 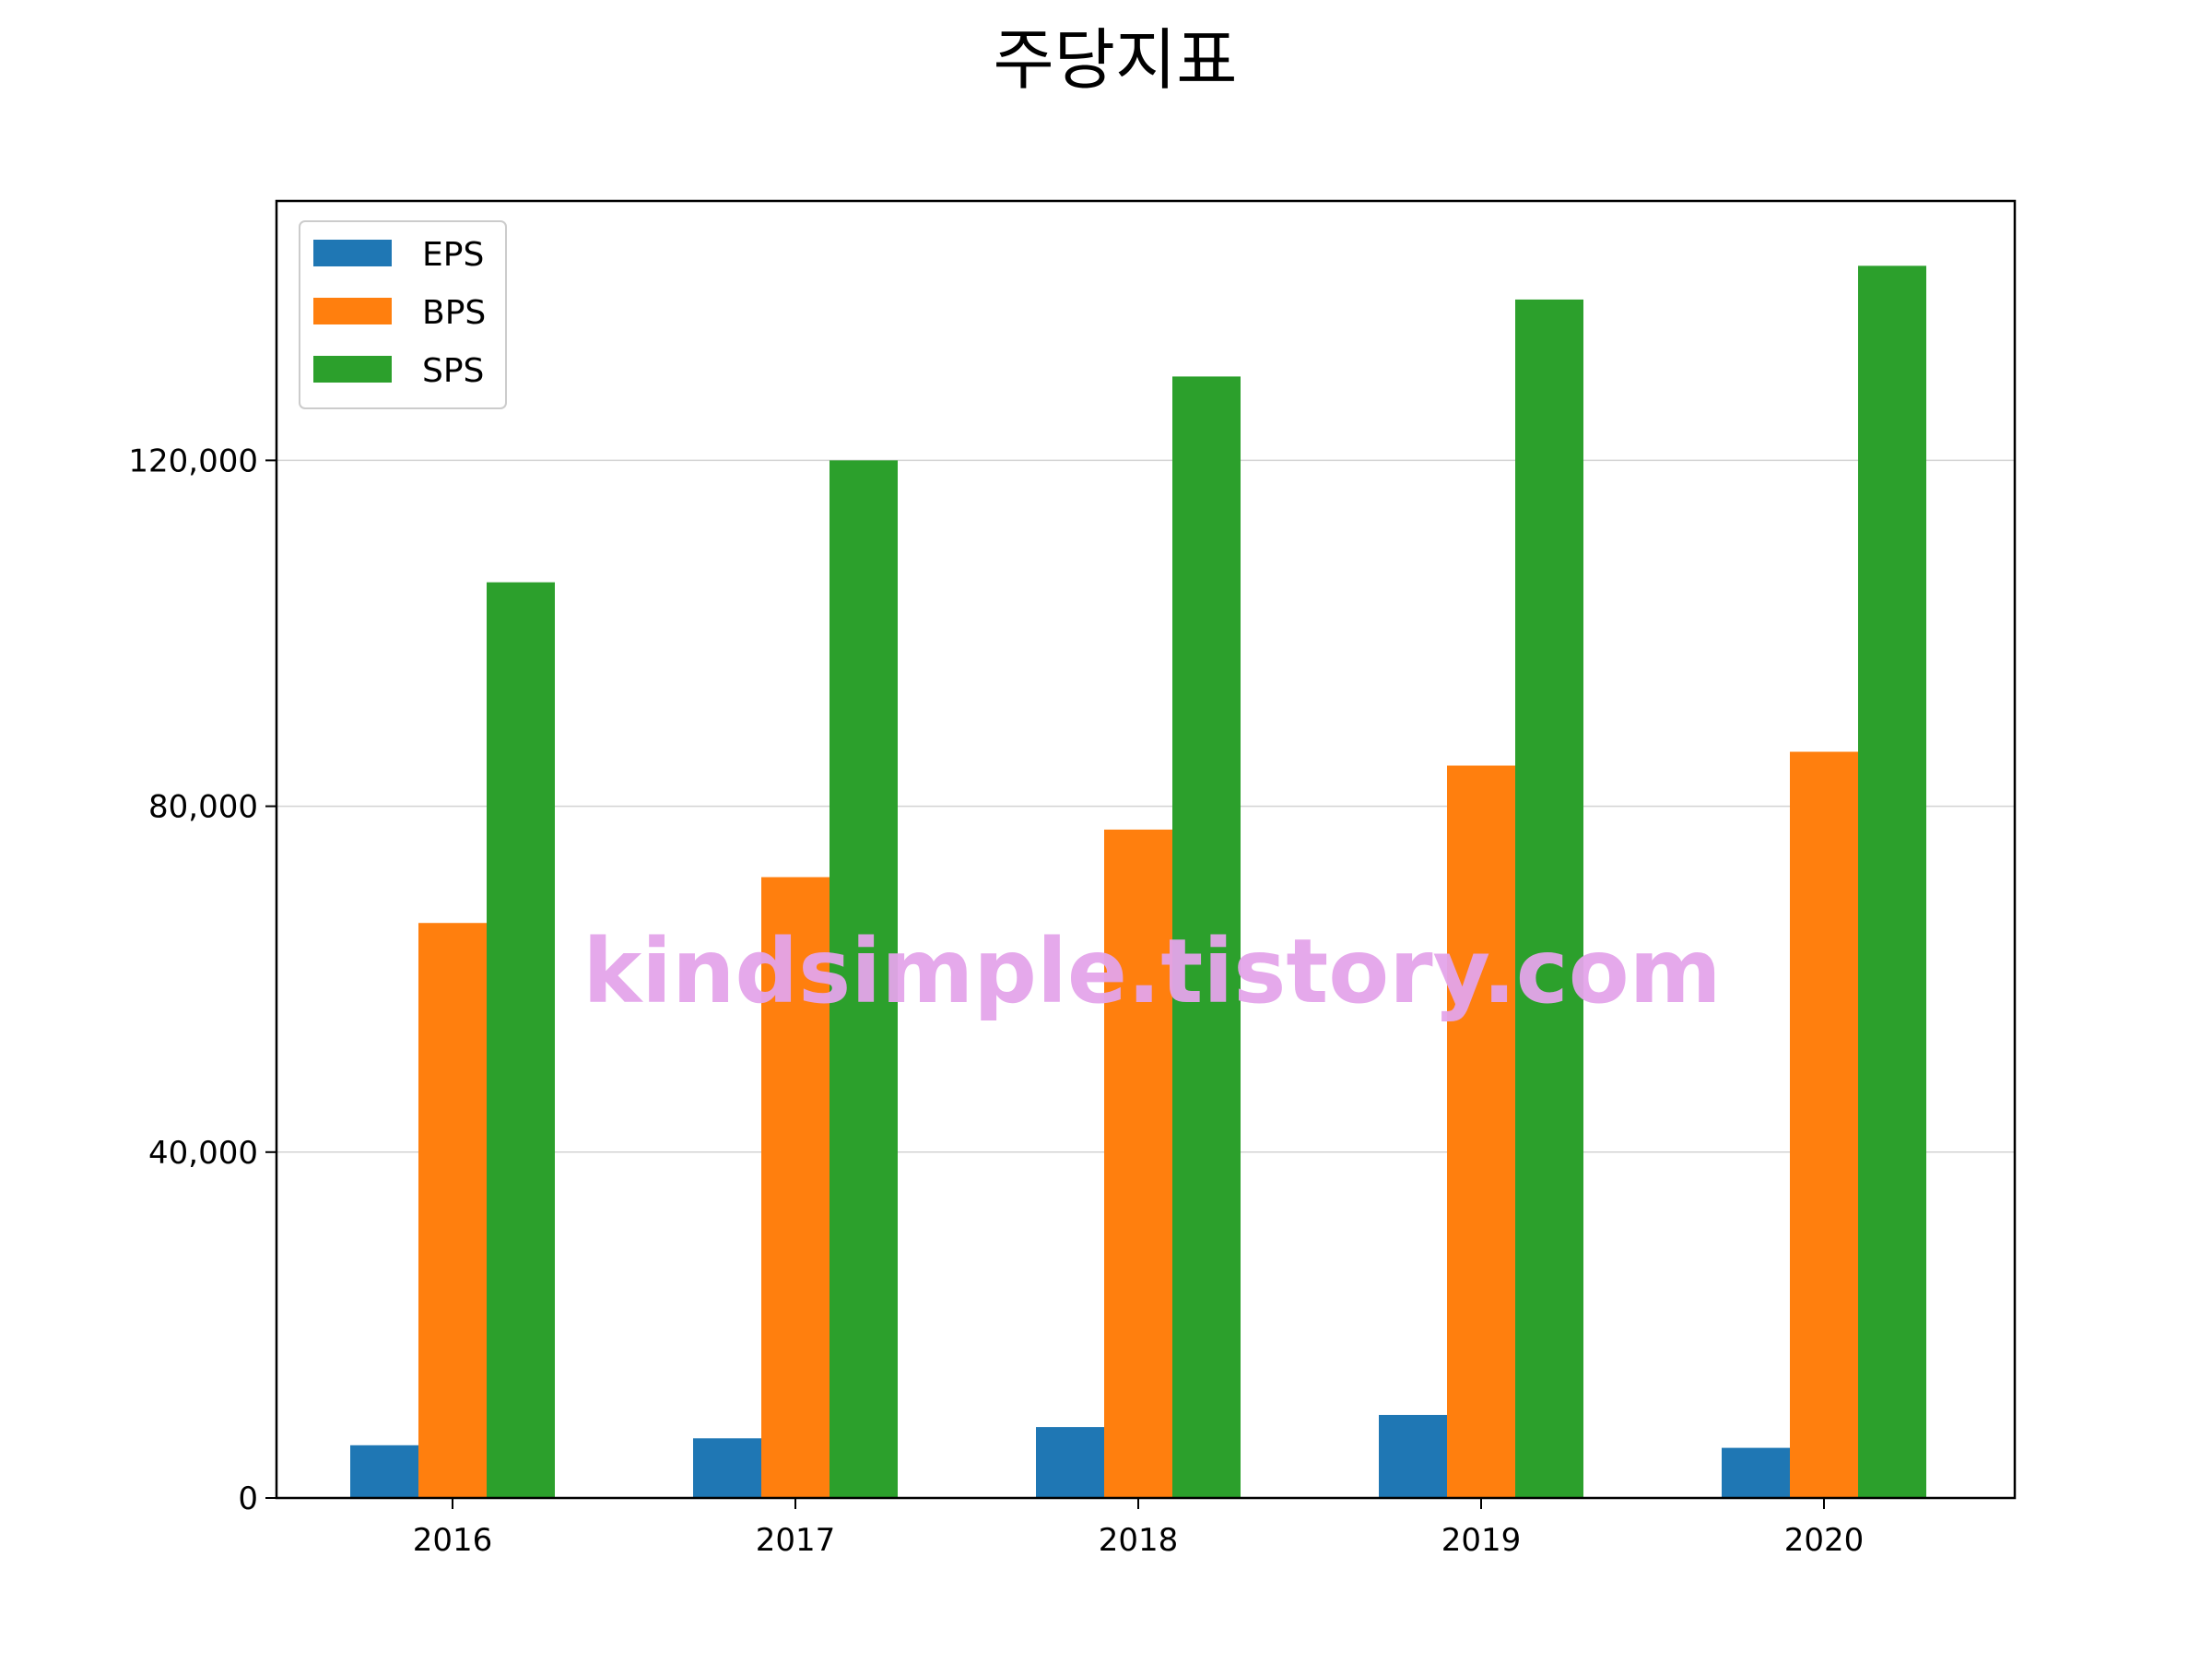 I want to click on x-tick-label: 2017, so click(x=796, y=1540).